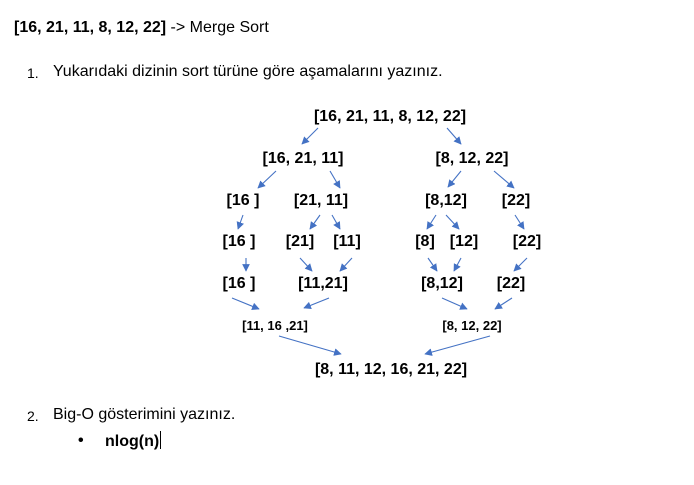 This screenshot has width=694, height=485. I want to click on tree-level4-node: [22], so click(511, 283).